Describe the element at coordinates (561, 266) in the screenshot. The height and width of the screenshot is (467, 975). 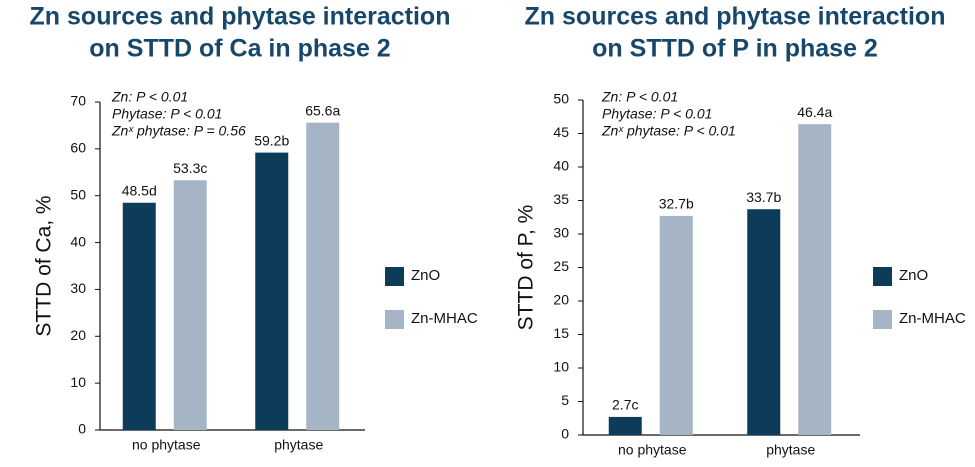
I see `y-tick-label: 25` at that location.